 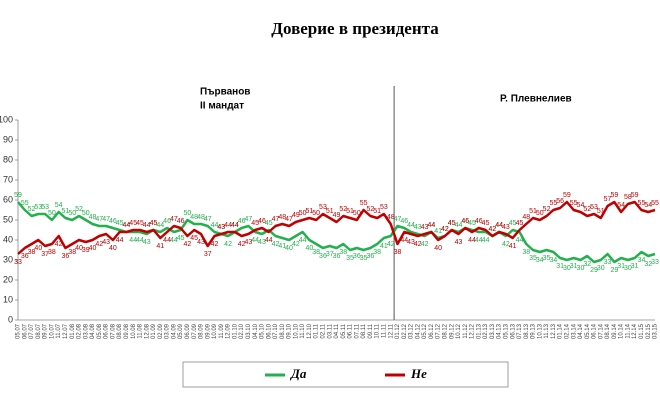 What do you see at coordinates (459, 331) in the screenshot?
I see `x-tick-label: 10.12` at bounding box center [459, 331].